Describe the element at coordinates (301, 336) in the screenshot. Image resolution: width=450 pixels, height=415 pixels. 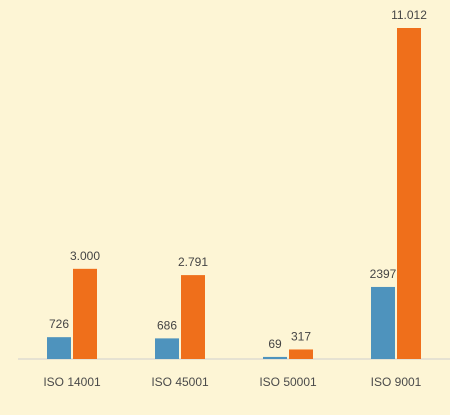
I see `value-label-iso-50001-series-2: 317` at that location.